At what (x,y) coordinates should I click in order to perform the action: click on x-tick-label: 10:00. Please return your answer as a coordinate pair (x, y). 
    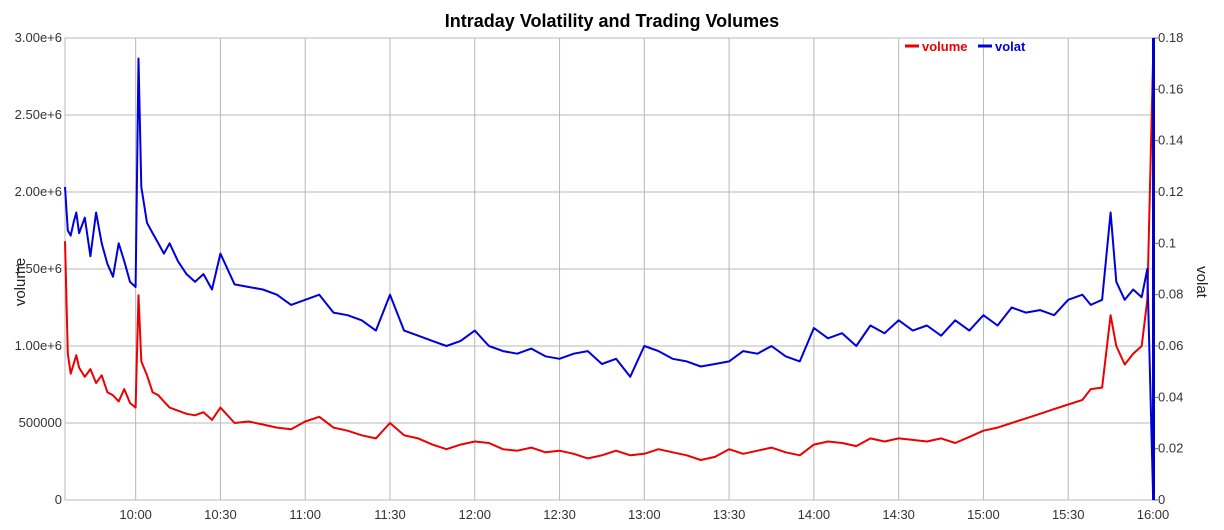
    Looking at the image, I should click on (135, 514).